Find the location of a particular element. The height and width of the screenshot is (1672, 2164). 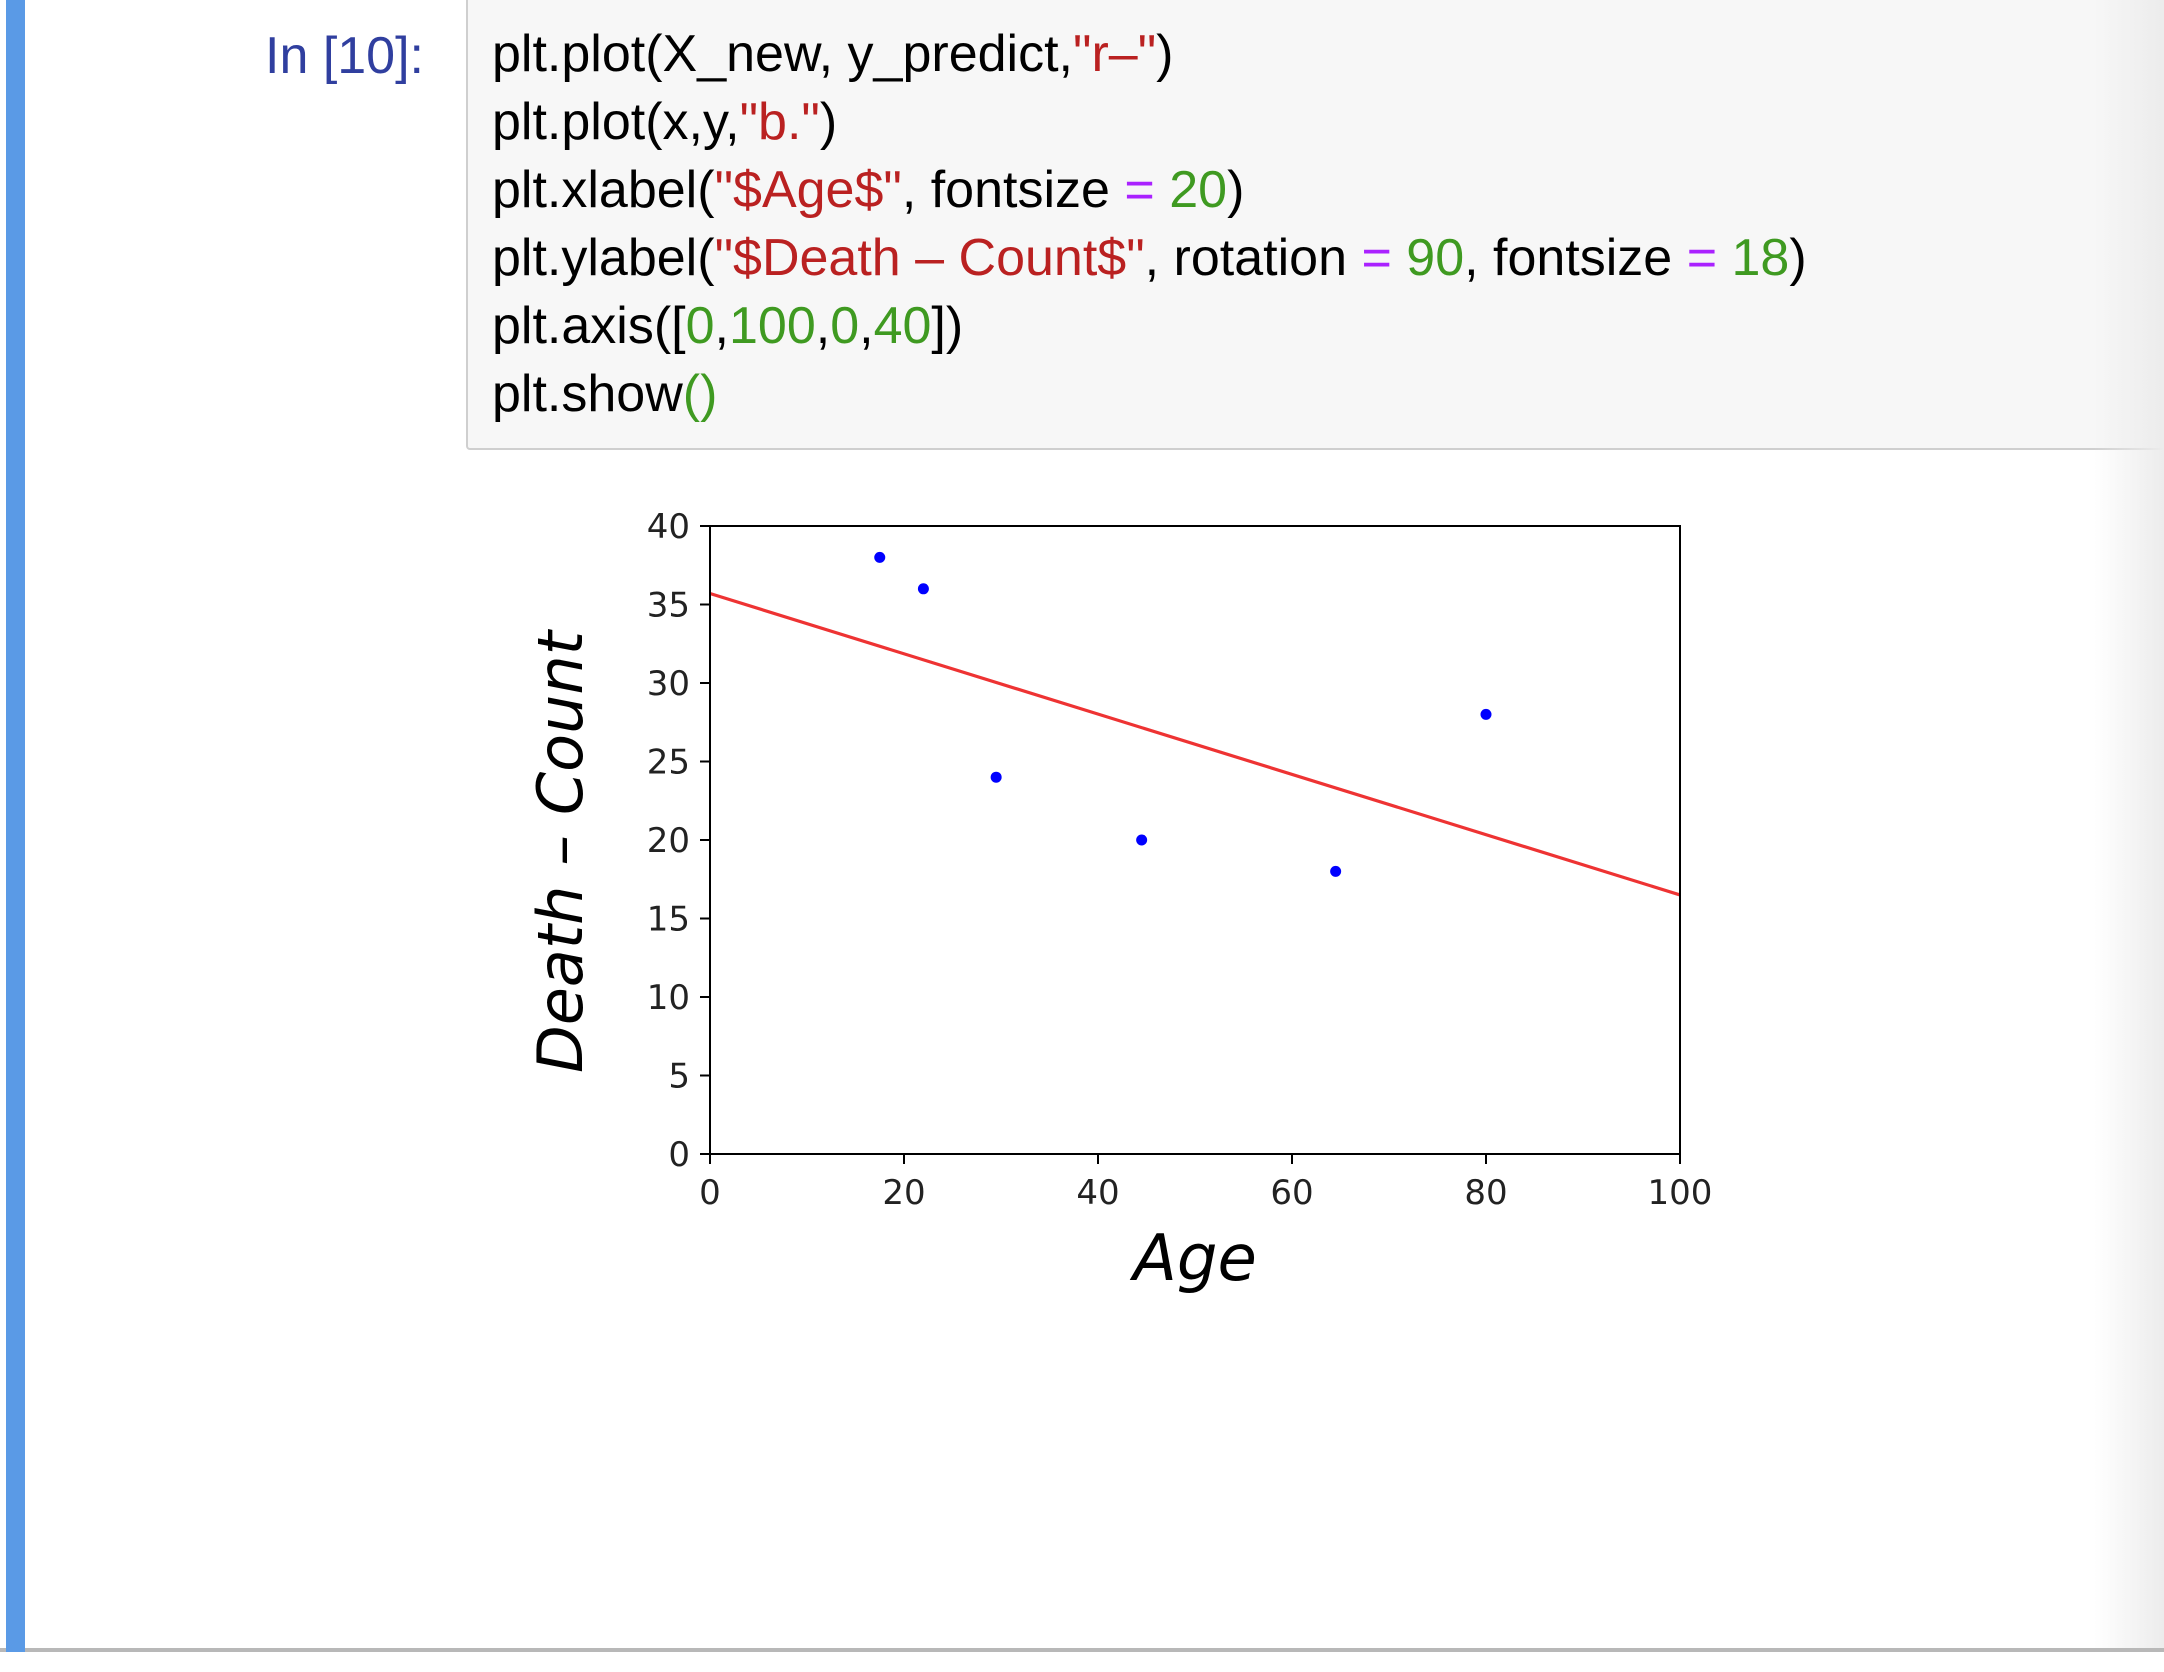

code-token: plt.axis([ is located at coordinates (589, 326).